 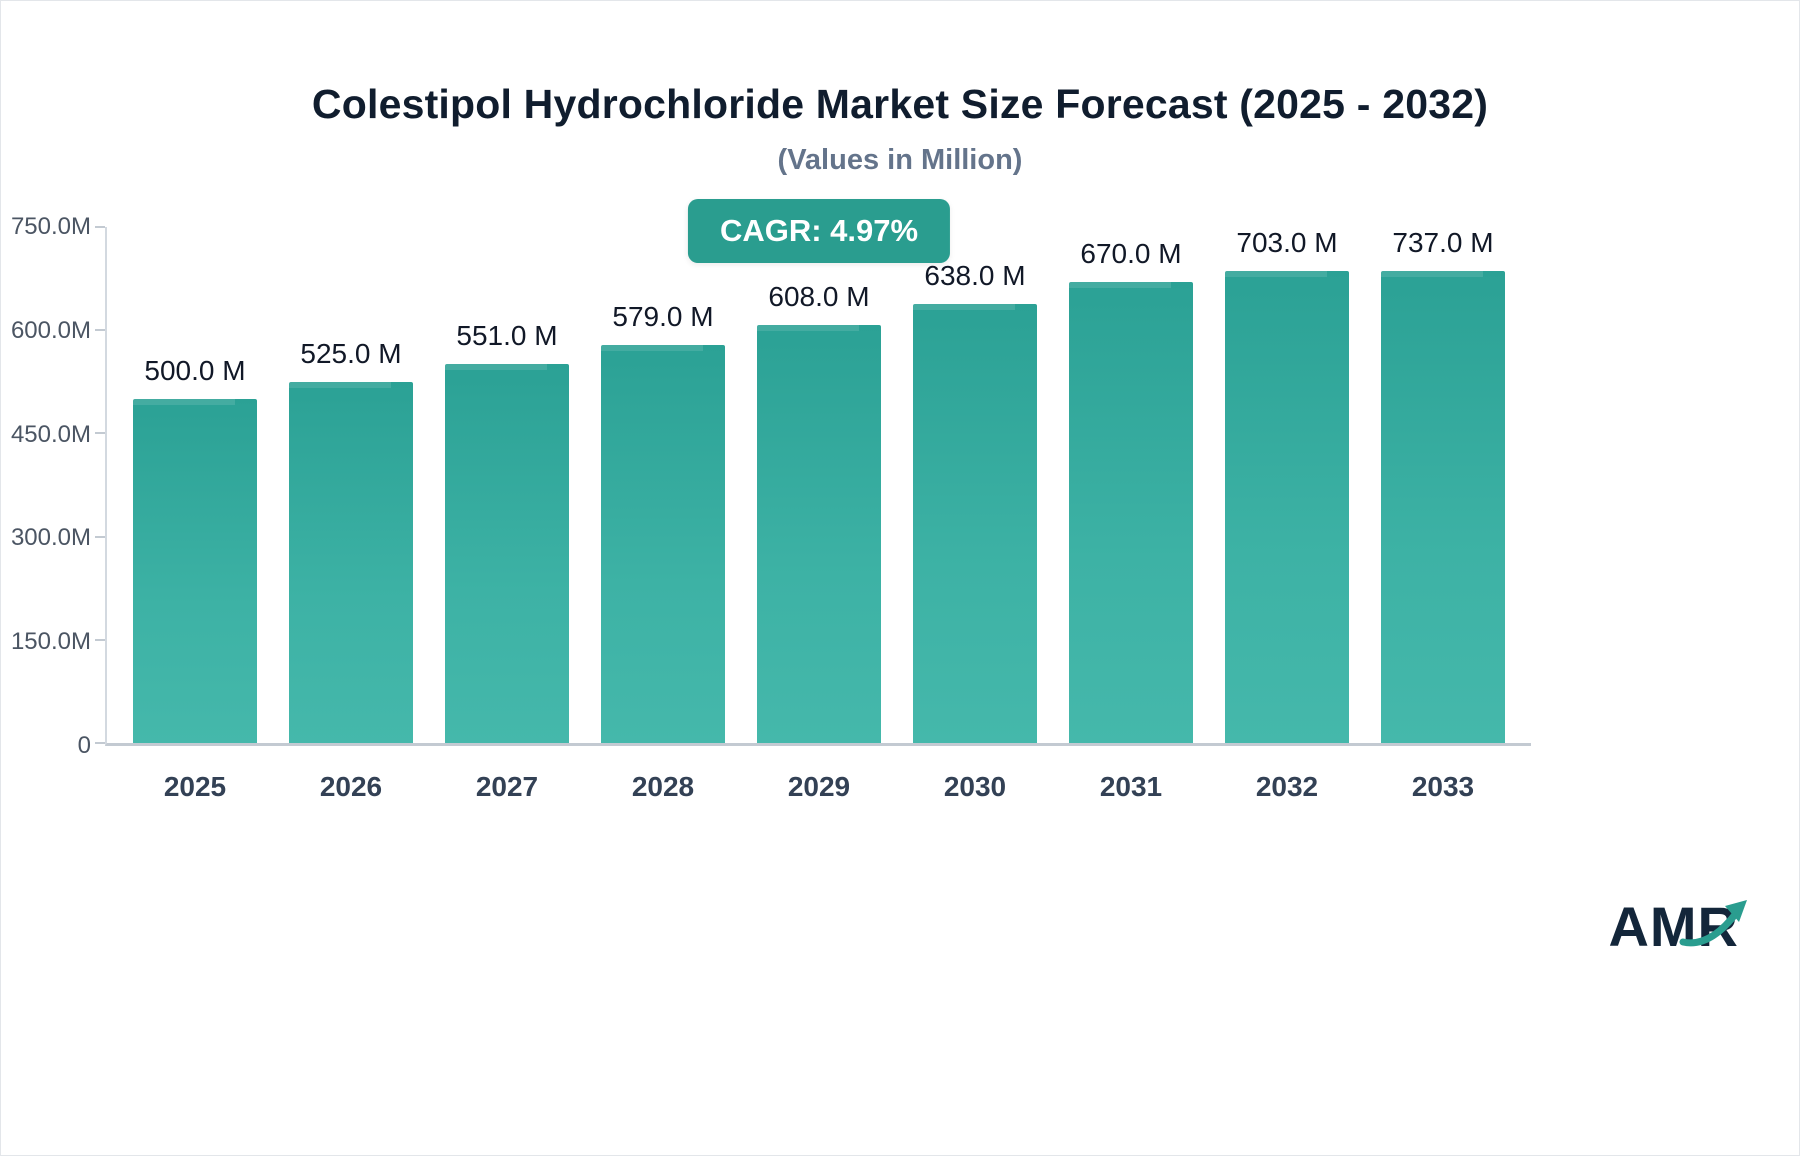 I want to click on y-tick-label: 450.0M, so click(x=50, y=434).